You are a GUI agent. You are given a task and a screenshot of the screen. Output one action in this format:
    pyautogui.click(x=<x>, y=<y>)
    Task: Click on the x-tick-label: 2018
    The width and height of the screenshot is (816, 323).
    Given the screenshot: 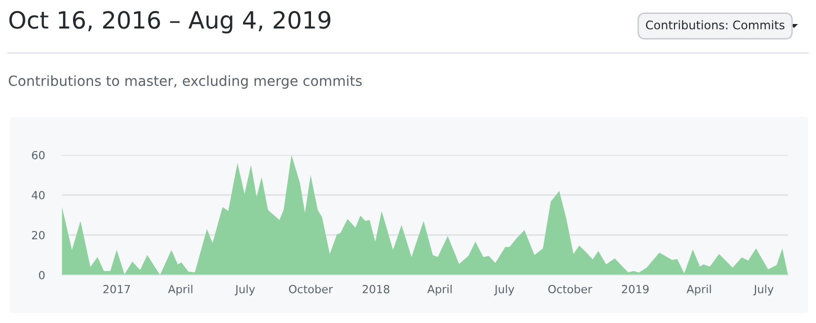 What is the action you would take?
    pyautogui.click(x=376, y=289)
    